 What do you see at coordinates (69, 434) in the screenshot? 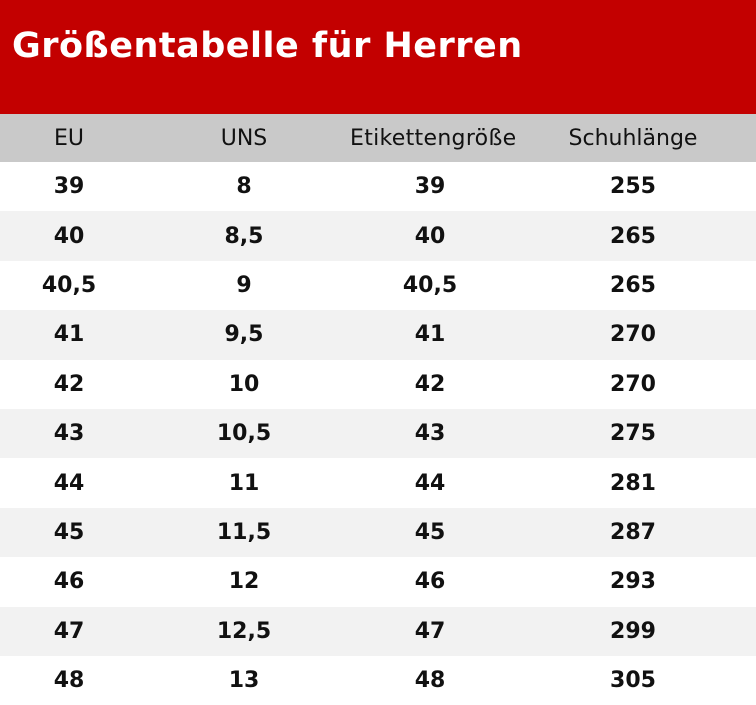
I see `cell-eu: 43` at bounding box center [69, 434].